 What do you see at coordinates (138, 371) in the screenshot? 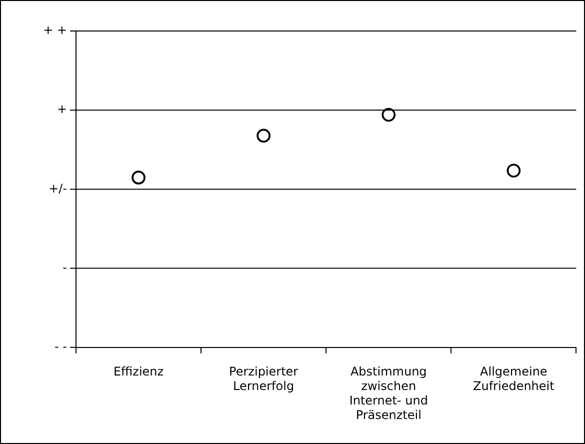
I see `x-tick-label: Effizienz` at bounding box center [138, 371].